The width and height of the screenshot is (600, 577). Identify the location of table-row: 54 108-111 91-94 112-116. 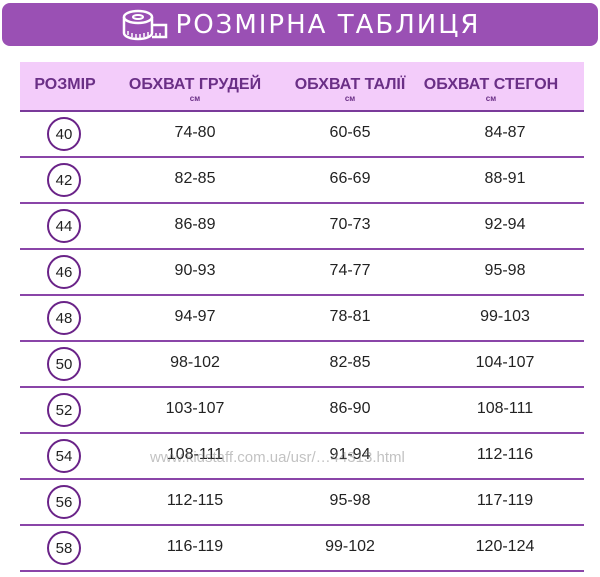
(302, 457).